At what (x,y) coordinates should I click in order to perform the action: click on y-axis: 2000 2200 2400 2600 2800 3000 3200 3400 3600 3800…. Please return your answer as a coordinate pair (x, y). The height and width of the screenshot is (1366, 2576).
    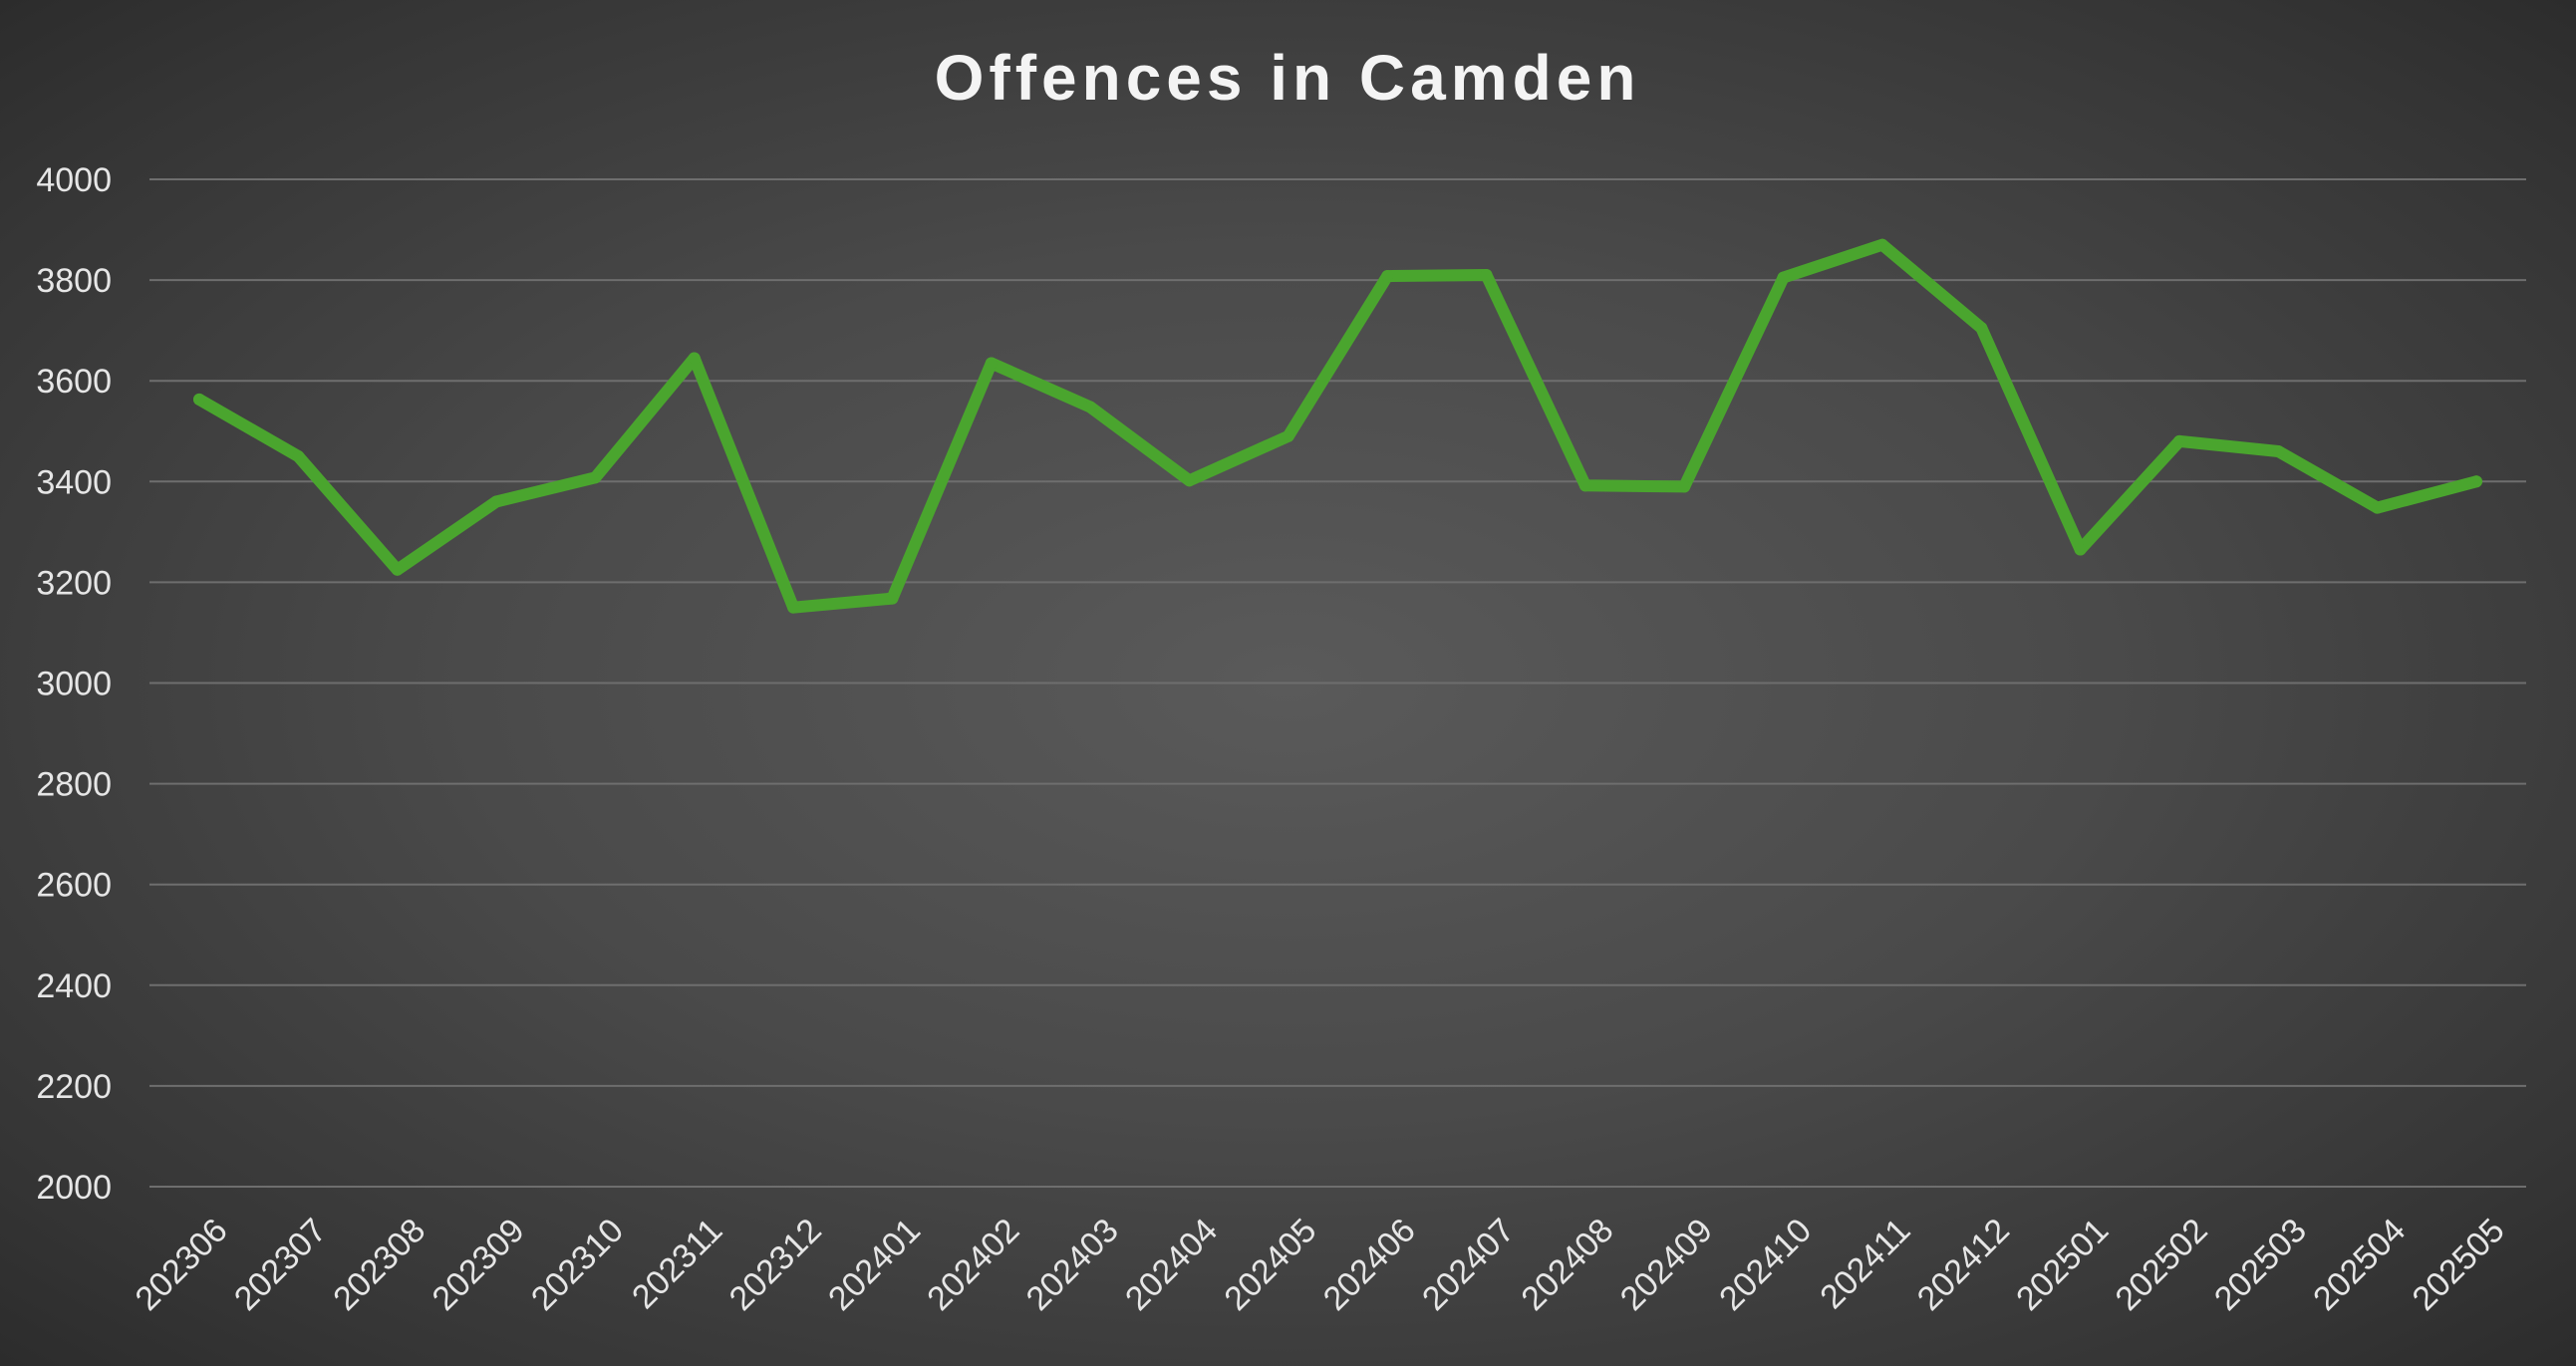
    Looking at the image, I should click on (74, 684).